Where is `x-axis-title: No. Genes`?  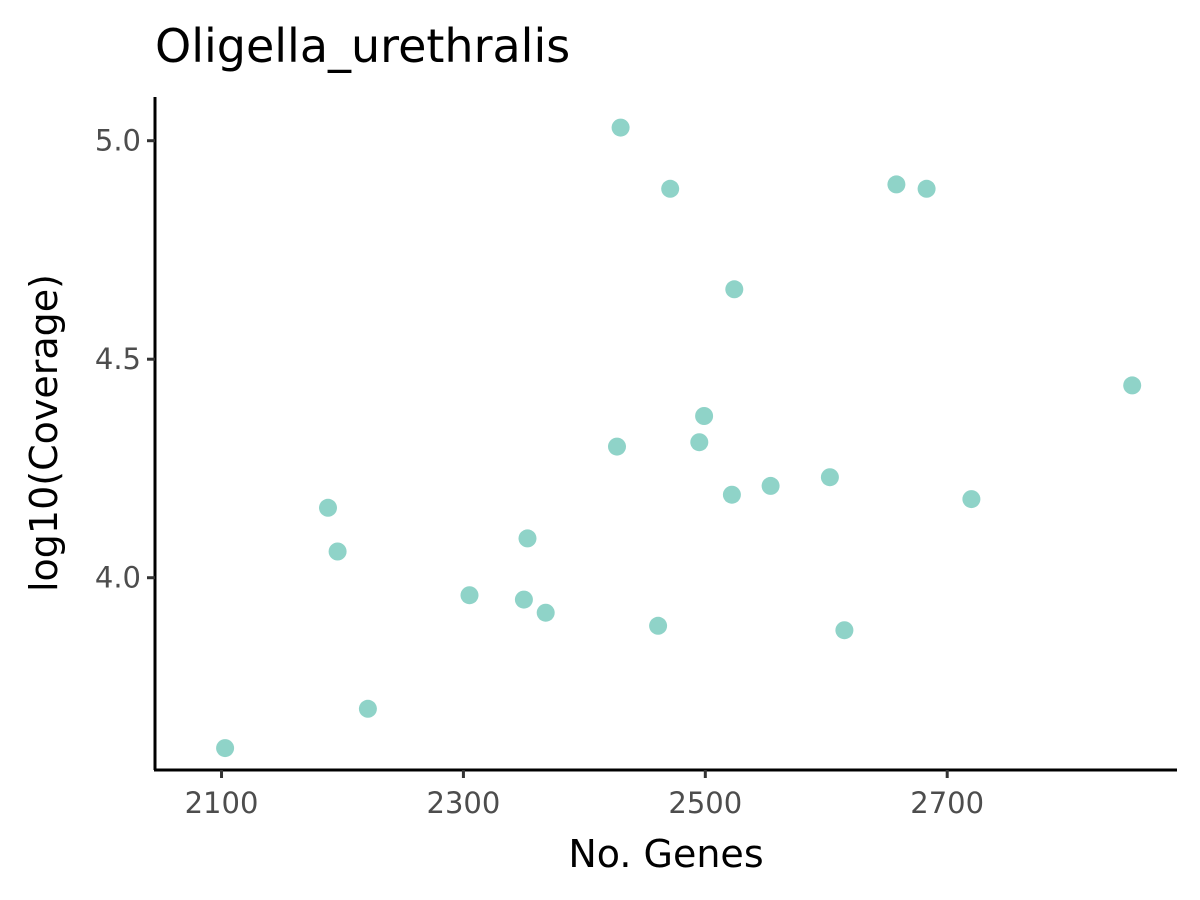 x-axis-title: No. Genes is located at coordinates (665, 854).